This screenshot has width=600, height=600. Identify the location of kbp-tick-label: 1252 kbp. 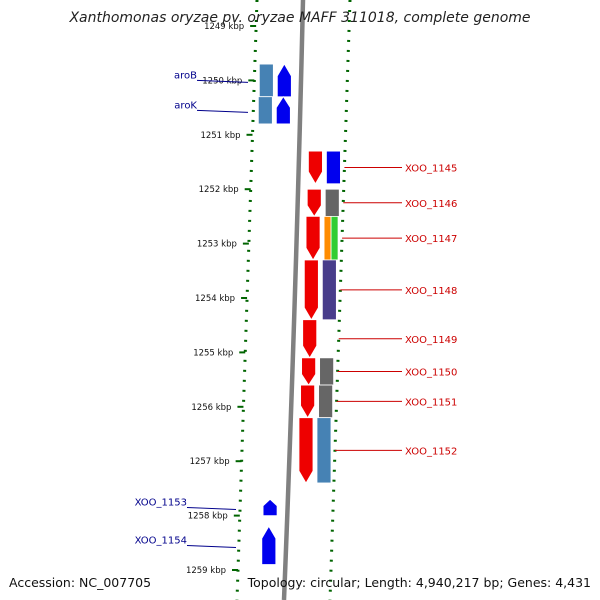
(219, 190).